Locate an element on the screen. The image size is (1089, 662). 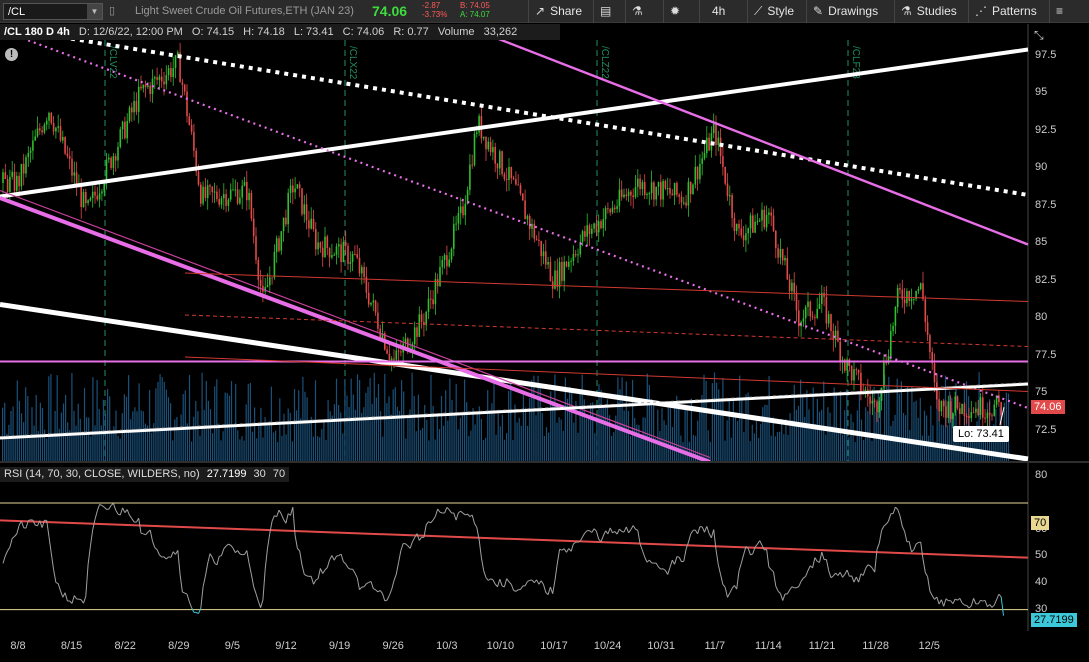
studies-button: ⚗ Studies is located at coordinates (931, 11).